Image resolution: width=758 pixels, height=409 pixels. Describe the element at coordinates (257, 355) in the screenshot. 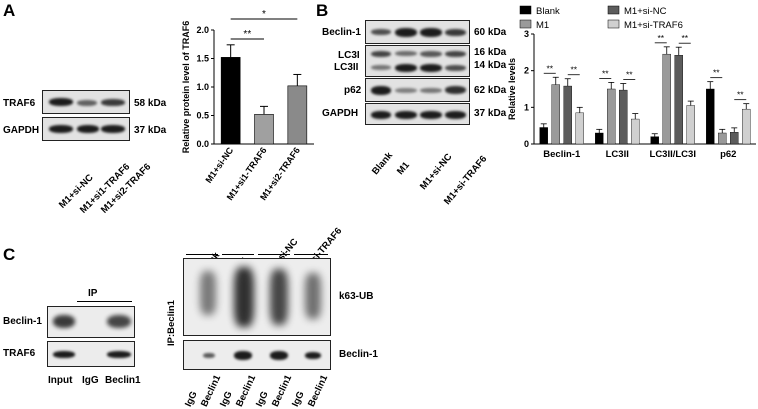

I see `blot-strip-beclin1-ip` at that location.